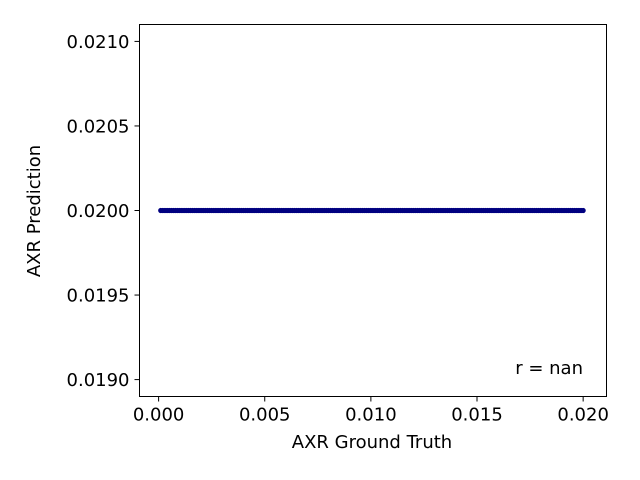  Describe the element at coordinates (98, 126) in the screenshot. I see `y-tick-label: 0.0205` at that location.